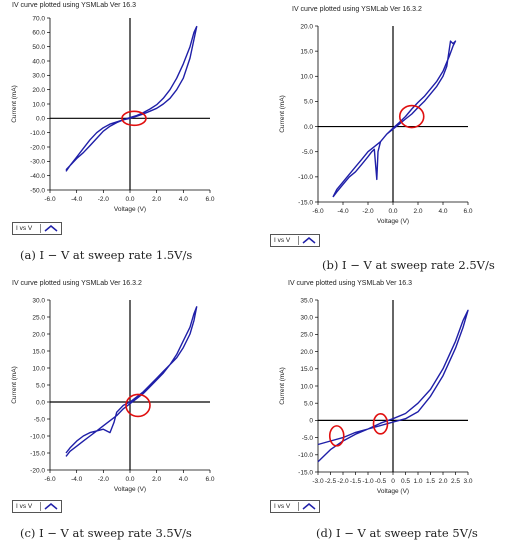 The width and height of the screenshot is (516, 550). What do you see at coordinates (318, 481) in the screenshot?
I see `x-tick-label: -3.0` at bounding box center [318, 481].